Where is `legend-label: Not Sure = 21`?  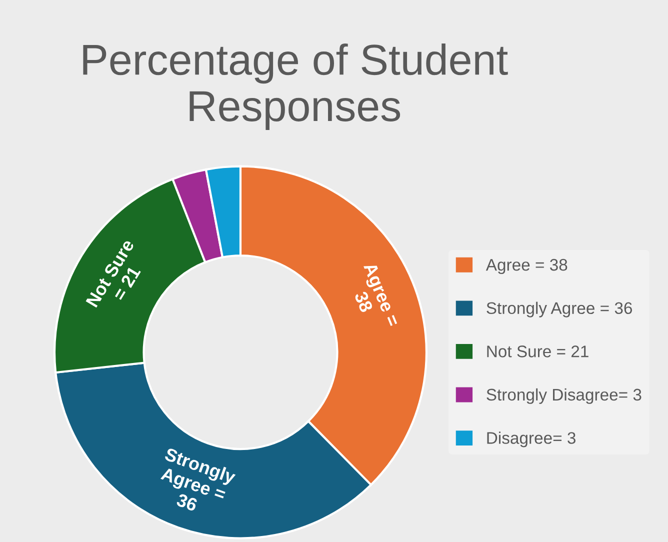 legend-label: Not Sure = 21 is located at coordinates (537, 352).